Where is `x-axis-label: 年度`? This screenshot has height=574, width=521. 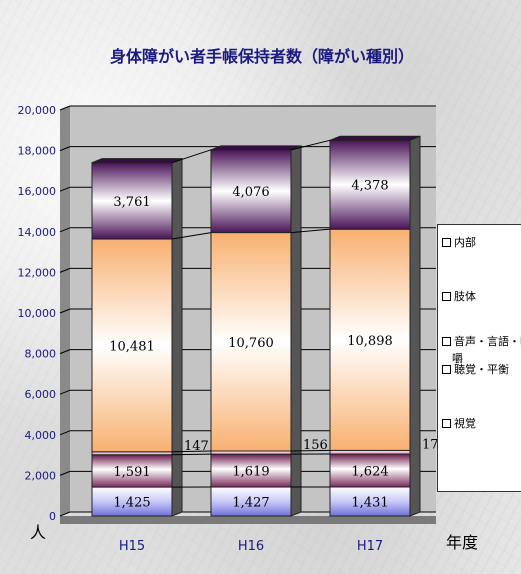 x-axis-label: 年度 is located at coordinates (462, 542).